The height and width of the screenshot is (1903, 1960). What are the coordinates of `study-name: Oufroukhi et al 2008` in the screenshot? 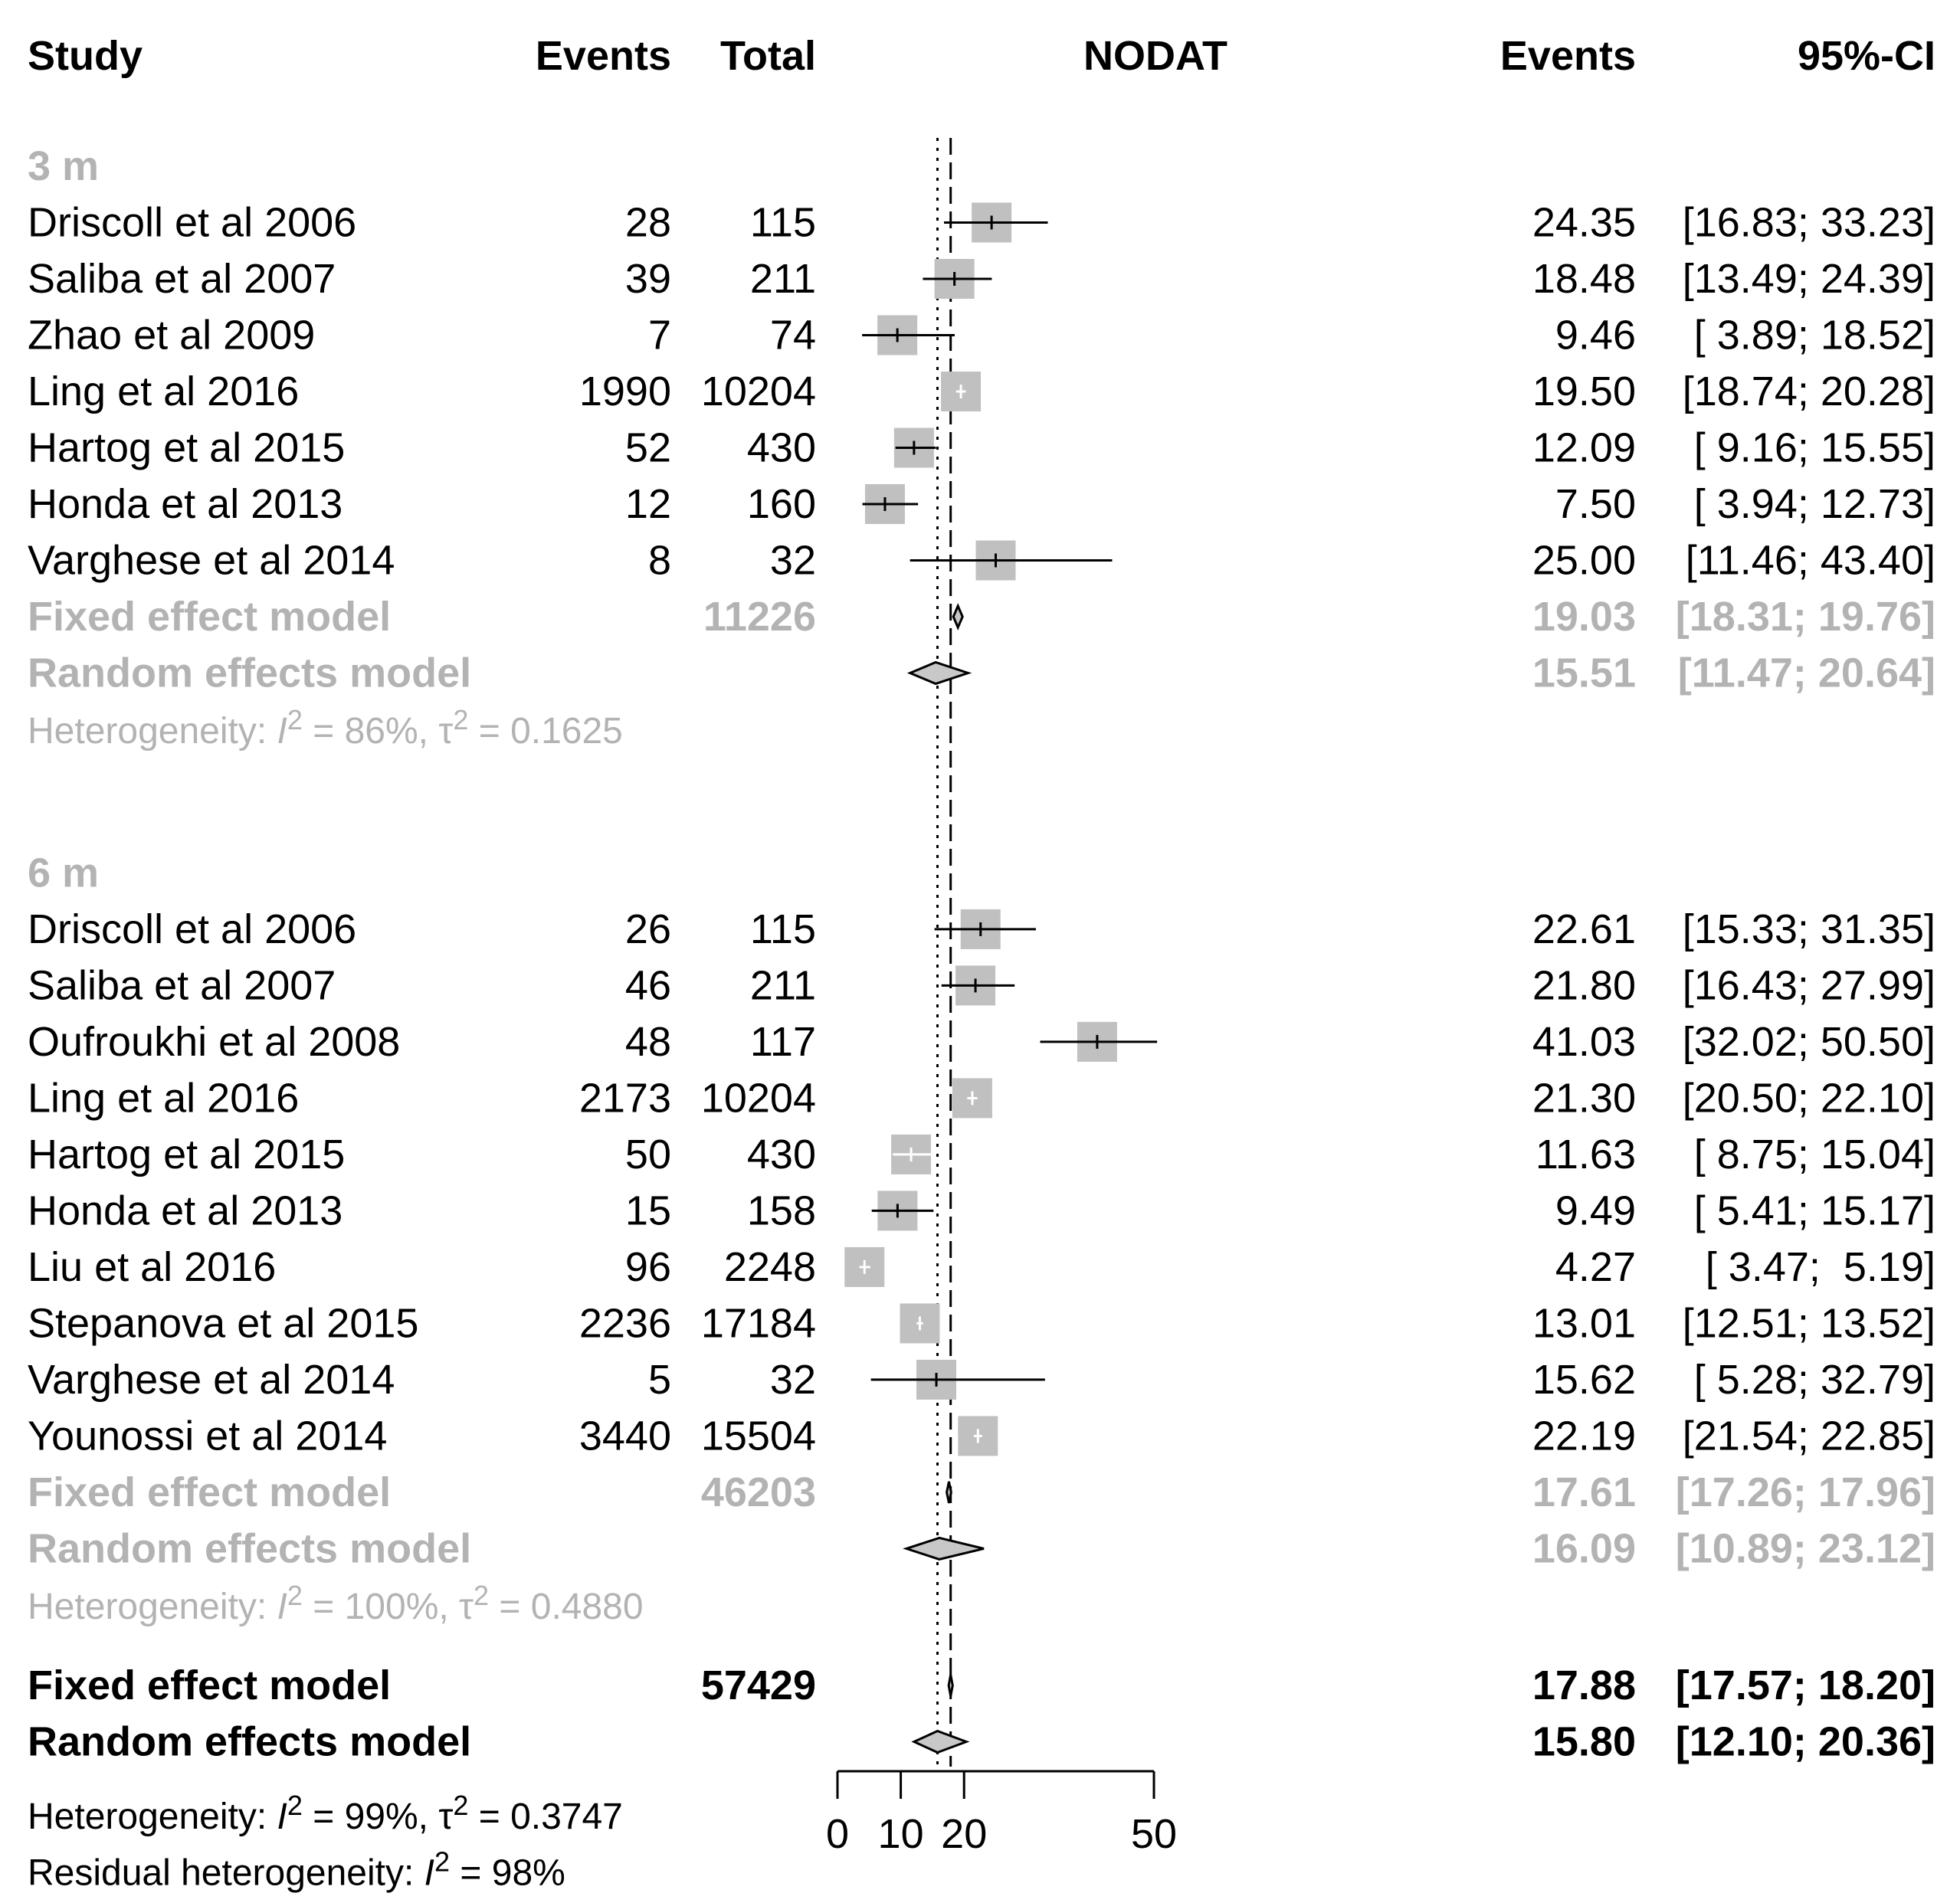 It's located at (214, 1042).